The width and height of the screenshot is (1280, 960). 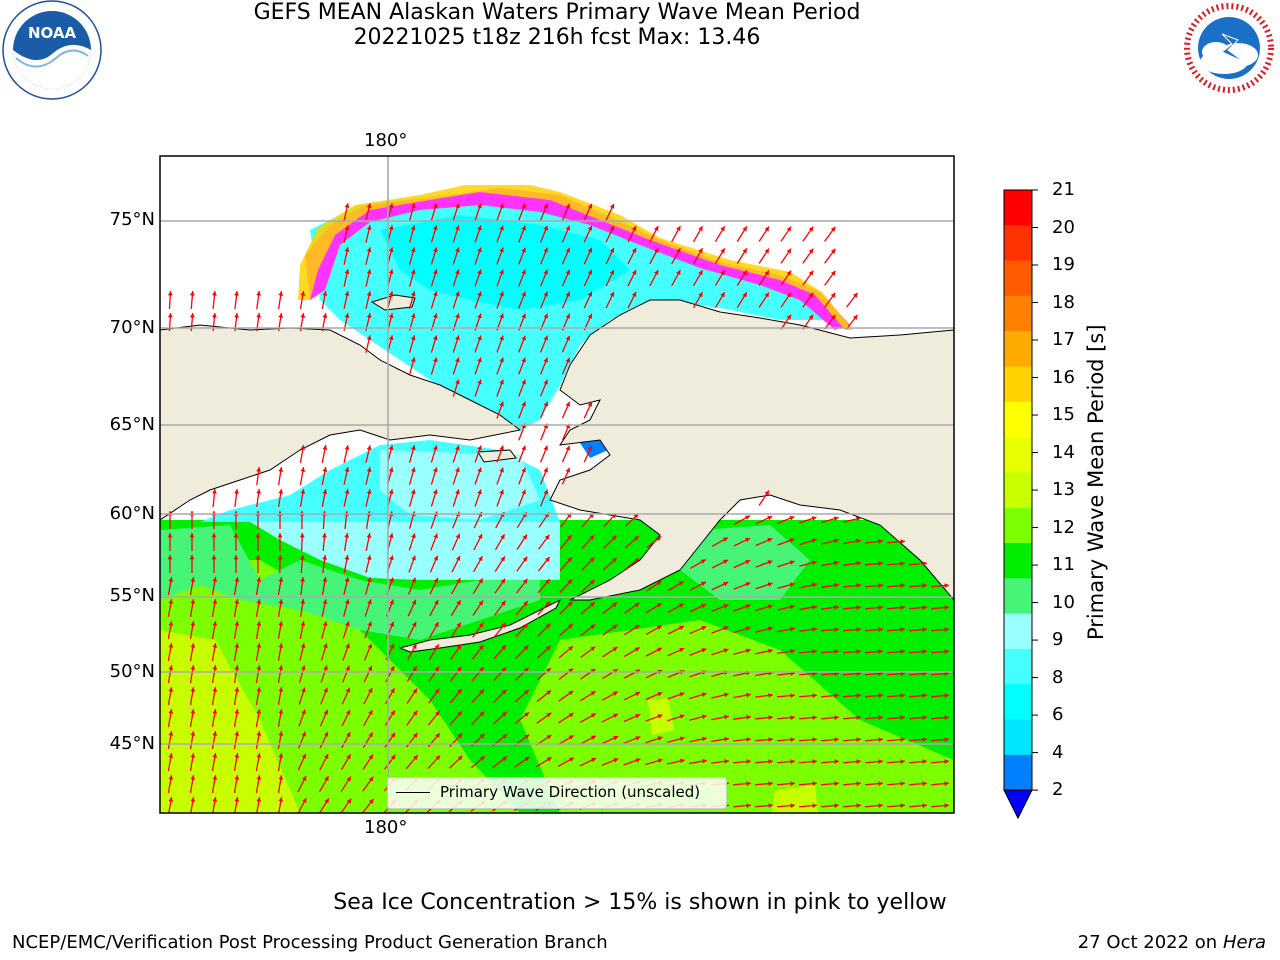 I want to click on colorbar-tick-label: 10, so click(x=1063, y=602).